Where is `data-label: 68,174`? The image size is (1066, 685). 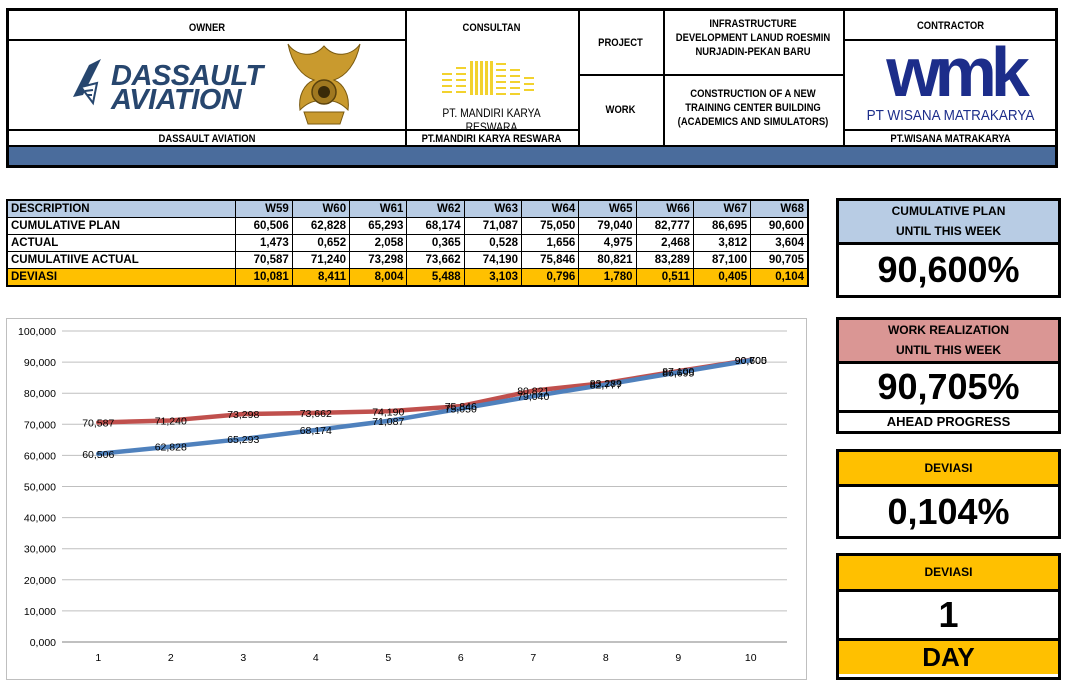 data-label: 68,174 is located at coordinates (316, 431).